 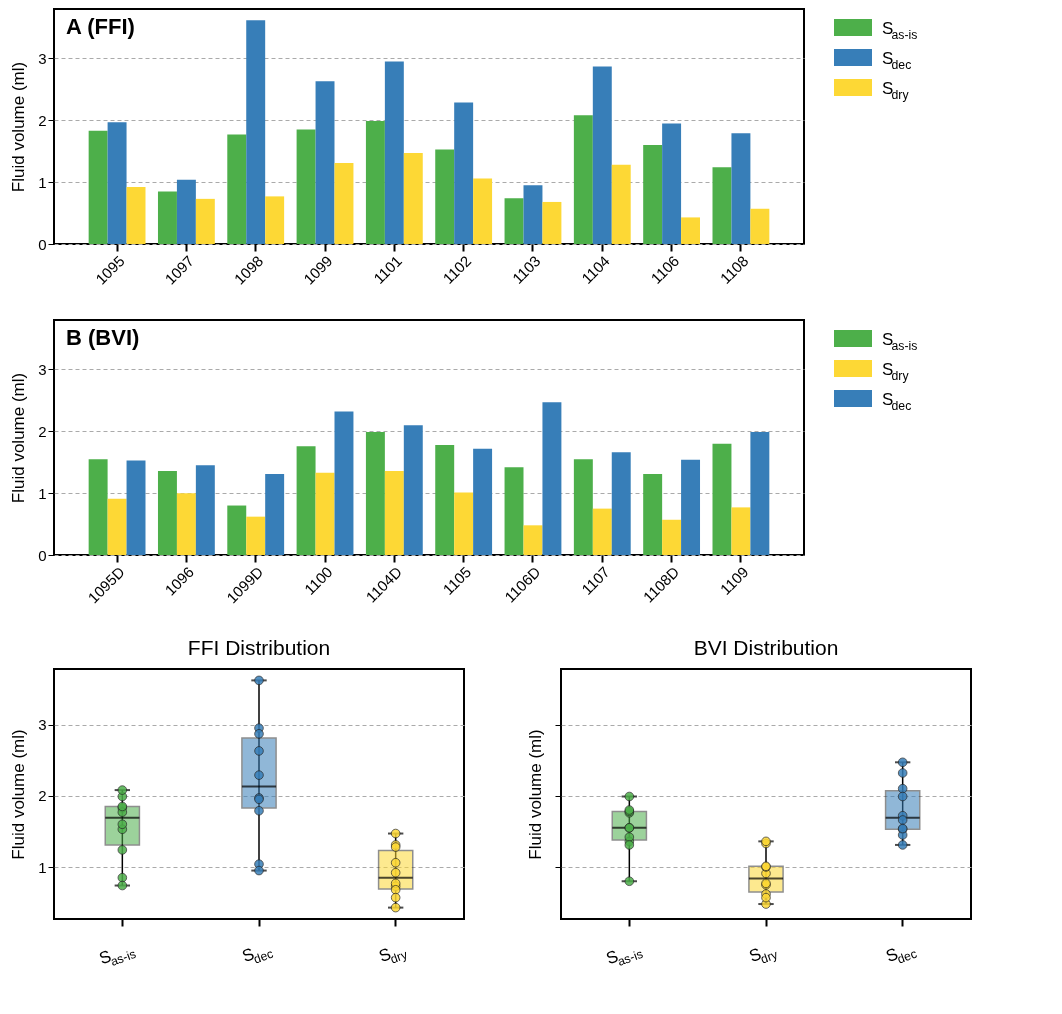 I want to click on chart-title: A (FFI), so click(x=100, y=26).